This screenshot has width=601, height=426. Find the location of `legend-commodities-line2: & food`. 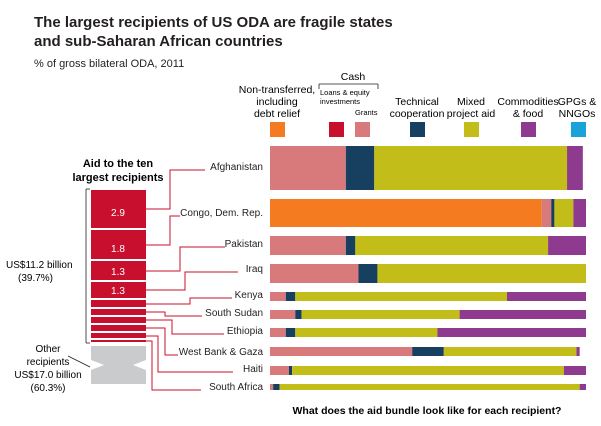

legend-commodities-line2: & food is located at coordinates (528, 114).